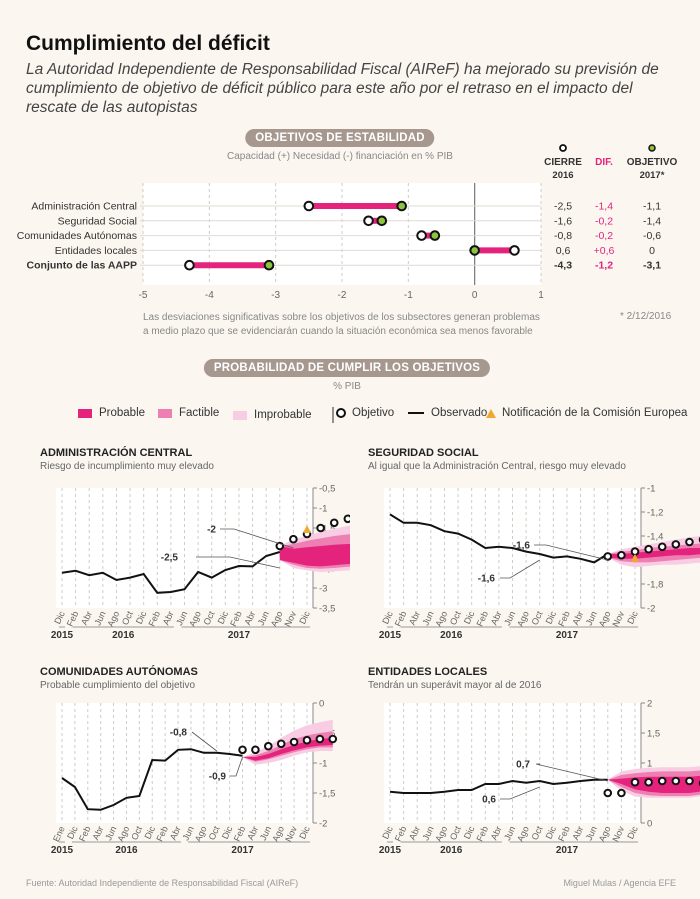  I want to click on section-heading-probabilidad: PROBABILIDAD DE CUMPLIR LOS OBJETIVOS, so click(347, 368).